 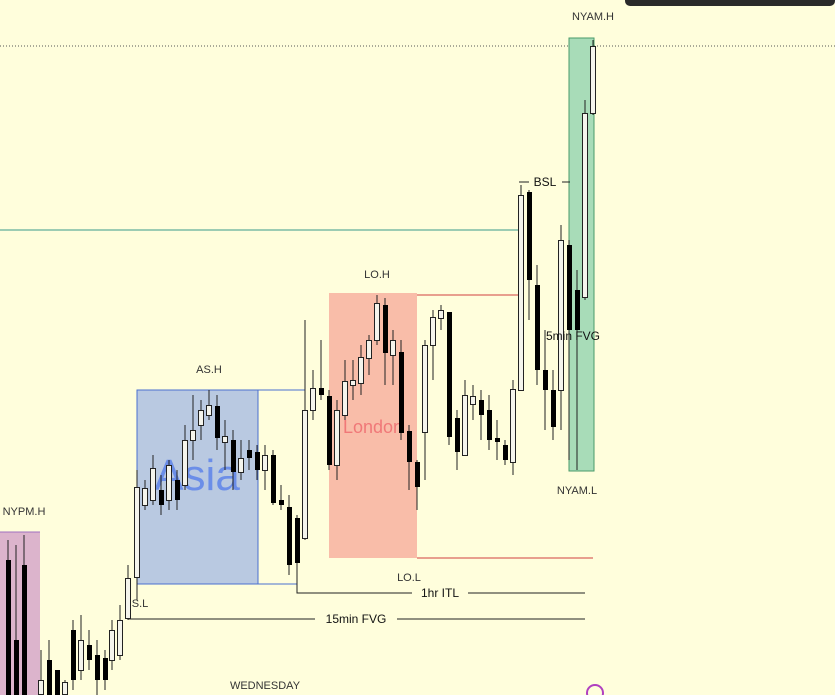 What do you see at coordinates (440, 593) in the screenshot?
I see `itl-label: 1hr ITL` at bounding box center [440, 593].